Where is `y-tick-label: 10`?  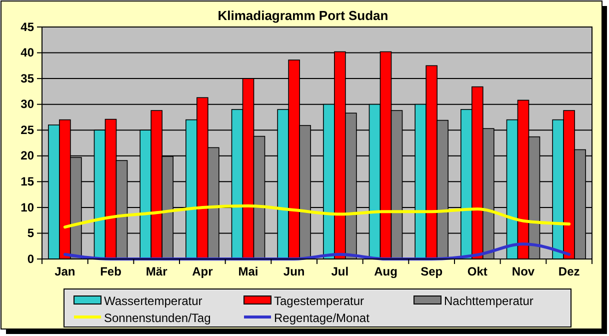 y-tick-label: 10 is located at coordinates (27, 207).